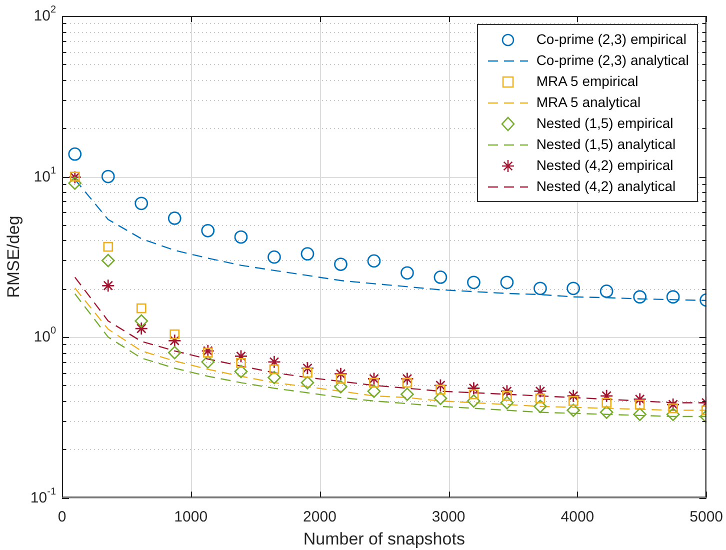 This screenshot has height=550, width=726. I want to click on legend-label: MRA 5 analytical, so click(588, 102).